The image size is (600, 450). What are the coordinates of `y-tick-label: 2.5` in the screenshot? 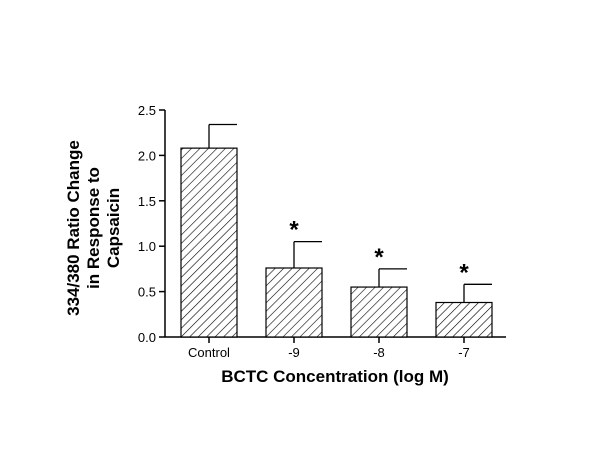 It's located at (147, 110).